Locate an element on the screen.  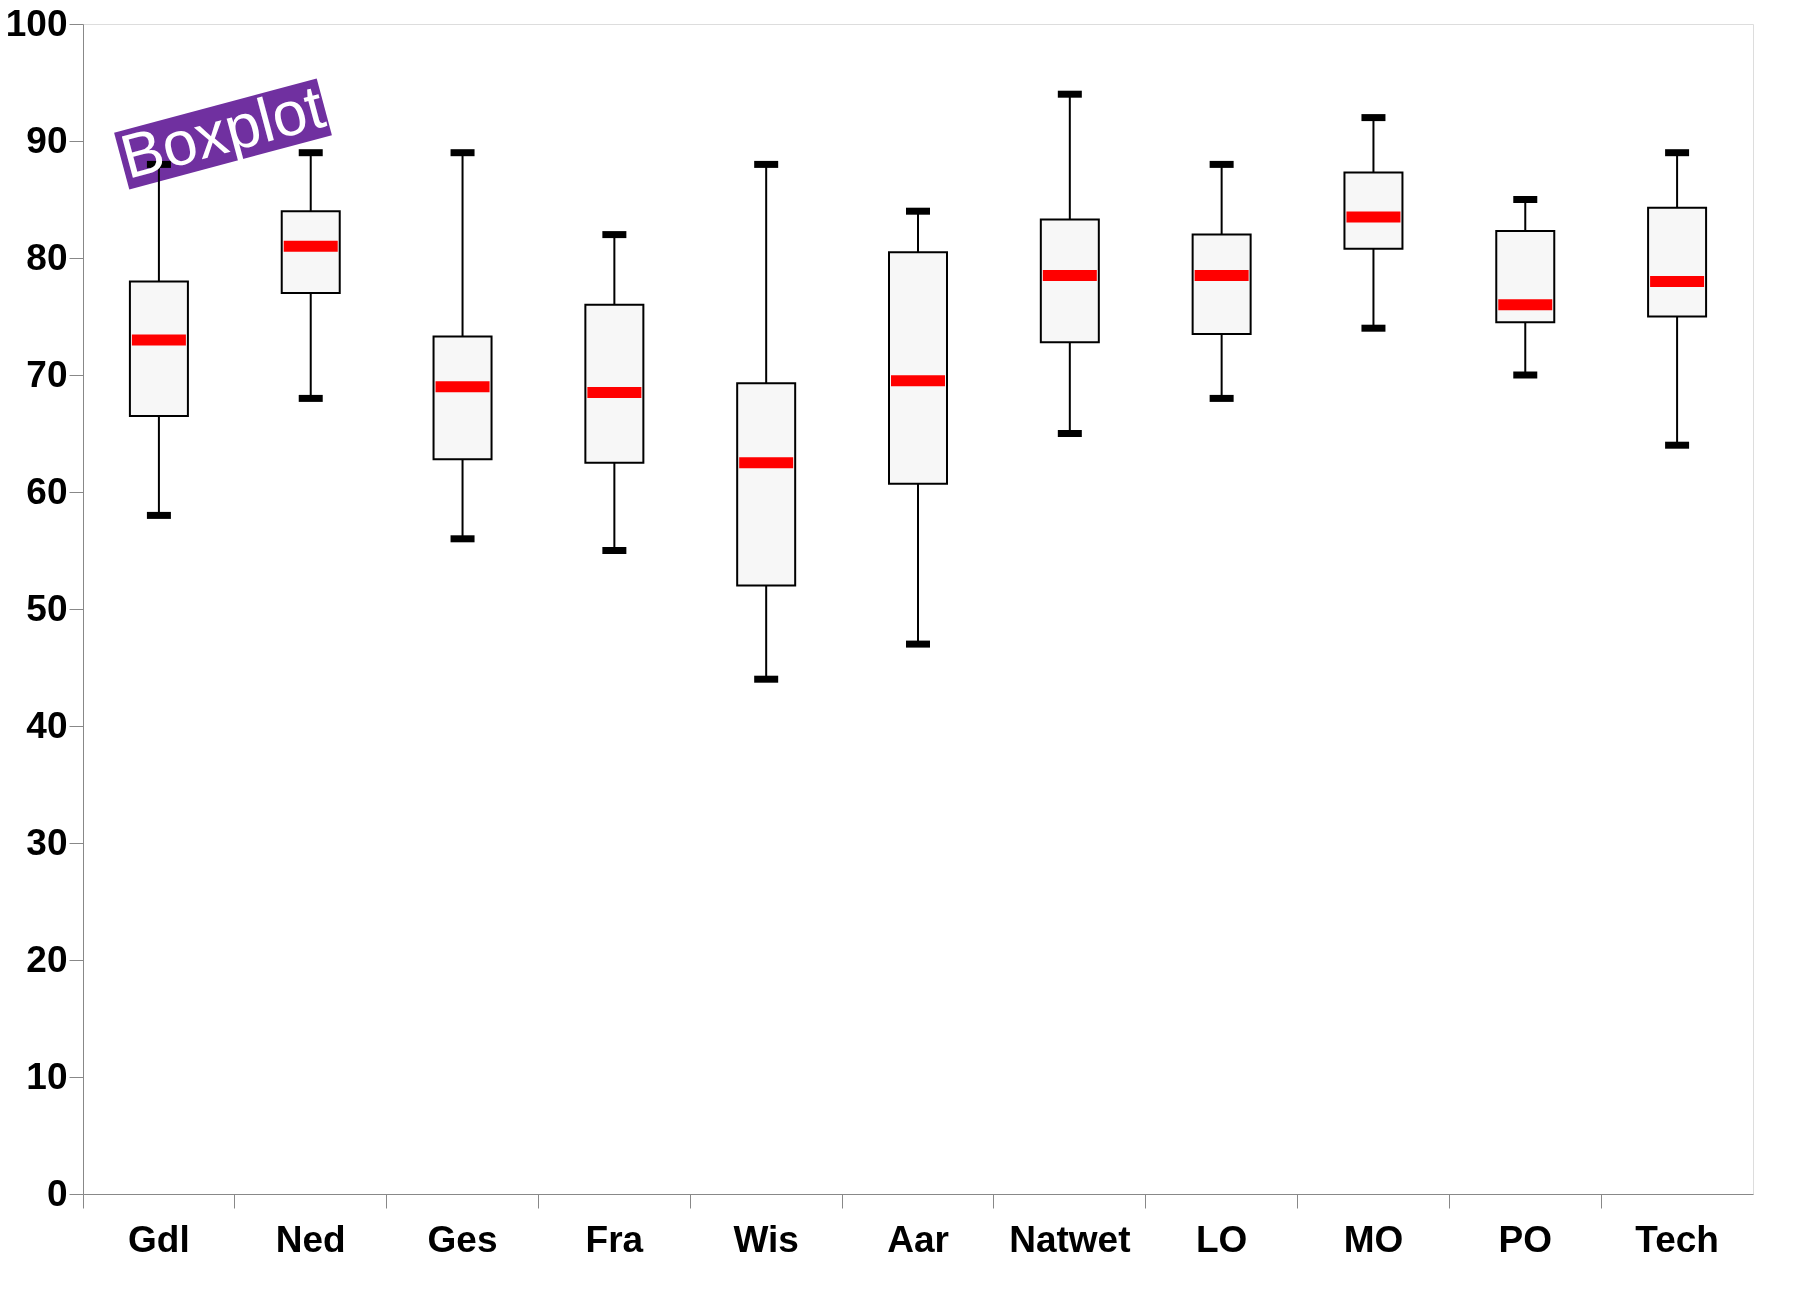
y-tick-label: 20 is located at coordinates (47, 959).